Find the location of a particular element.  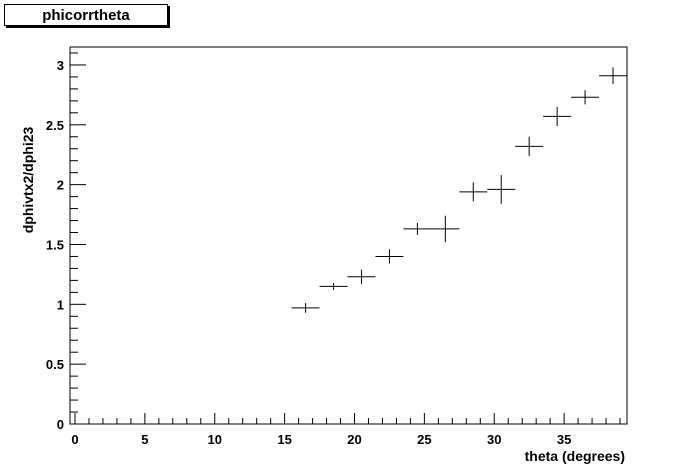

x-tick-label: 0 is located at coordinates (74, 439).